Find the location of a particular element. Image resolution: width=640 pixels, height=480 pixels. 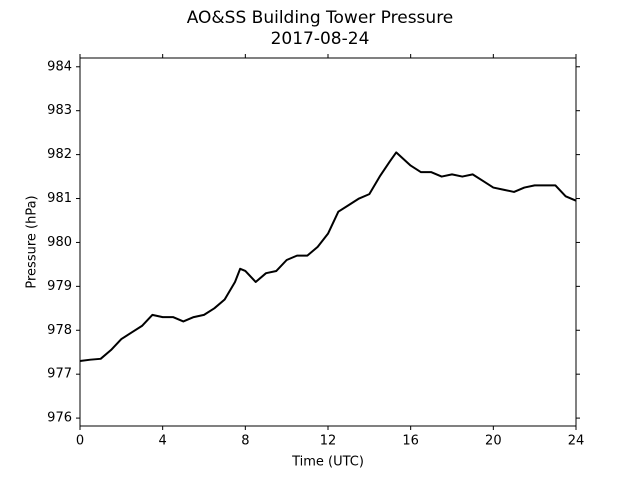

y-tick-label: 982 is located at coordinates (59, 154).